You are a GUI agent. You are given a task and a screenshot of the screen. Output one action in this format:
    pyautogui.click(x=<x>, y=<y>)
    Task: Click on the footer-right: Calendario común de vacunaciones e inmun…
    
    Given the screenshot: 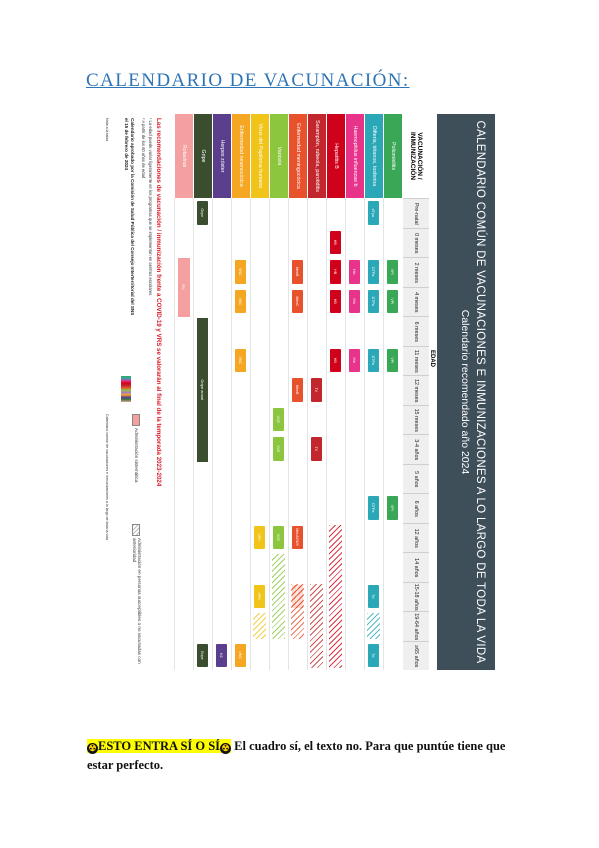 What is the action you would take?
    pyautogui.click(x=107, y=477)
    